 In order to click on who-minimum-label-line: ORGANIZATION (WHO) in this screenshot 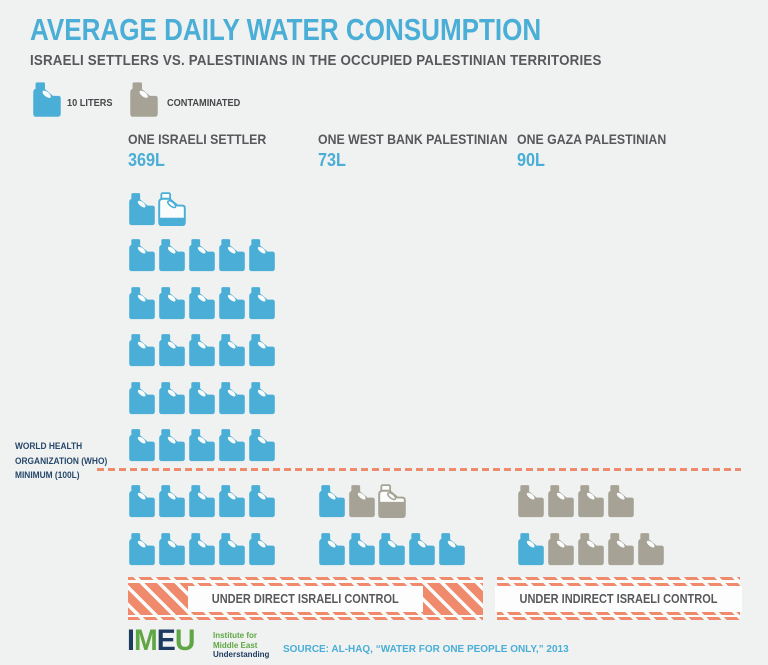, I will do `click(61, 461)`.